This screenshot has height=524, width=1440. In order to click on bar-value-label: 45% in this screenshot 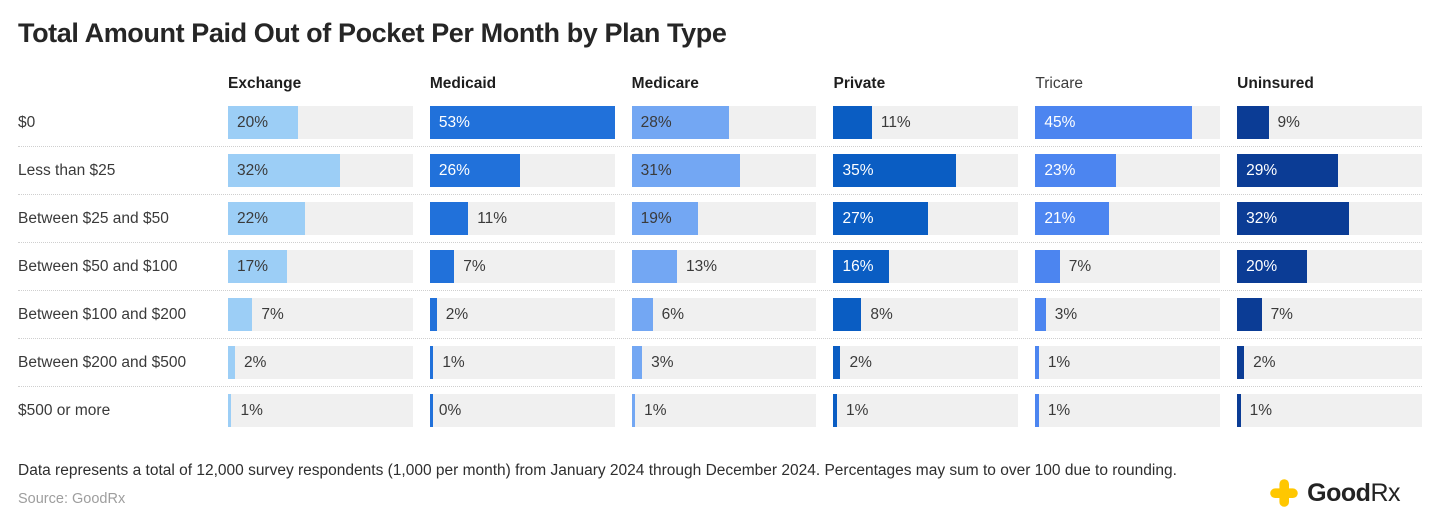, I will do `click(1060, 122)`.